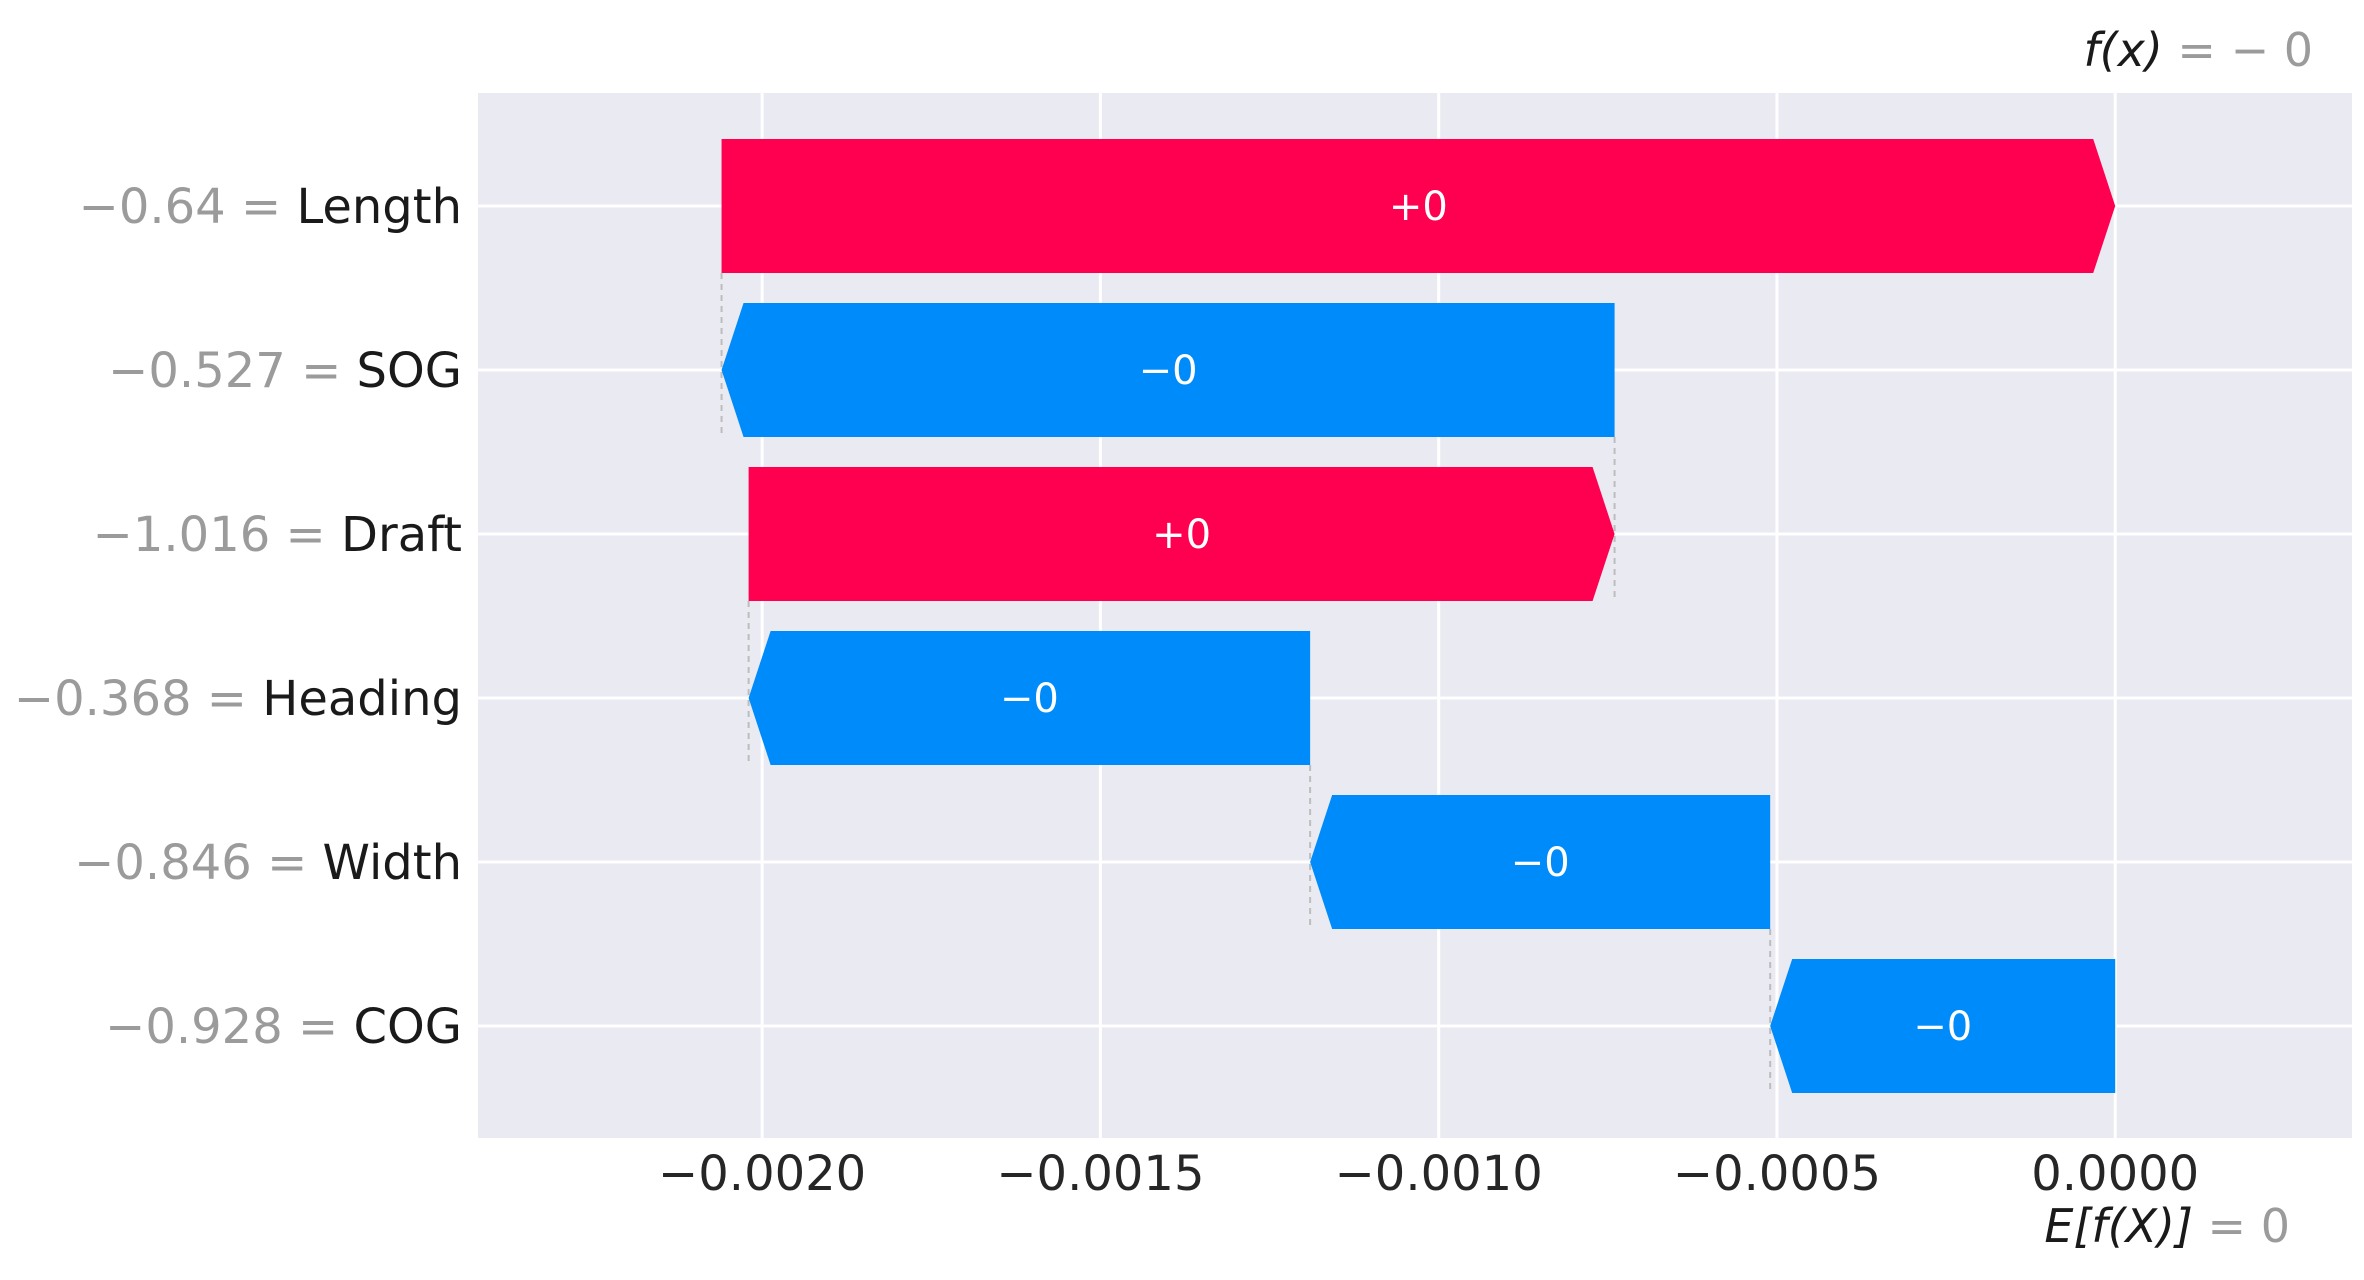  I want to click on fx-label: f(x) = − 0, so click(2198, 50).